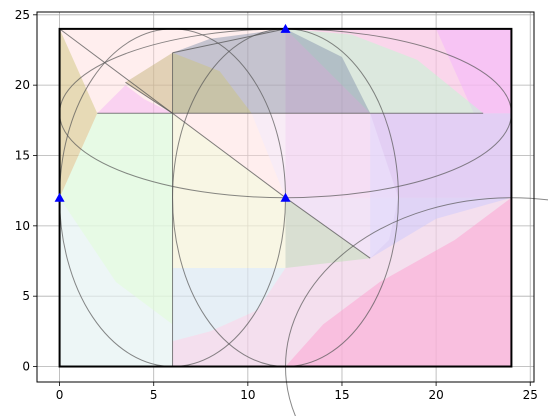  What do you see at coordinates (26, 296) in the screenshot?
I see `y-tick-label: 5` at bounding box center [26, 296].